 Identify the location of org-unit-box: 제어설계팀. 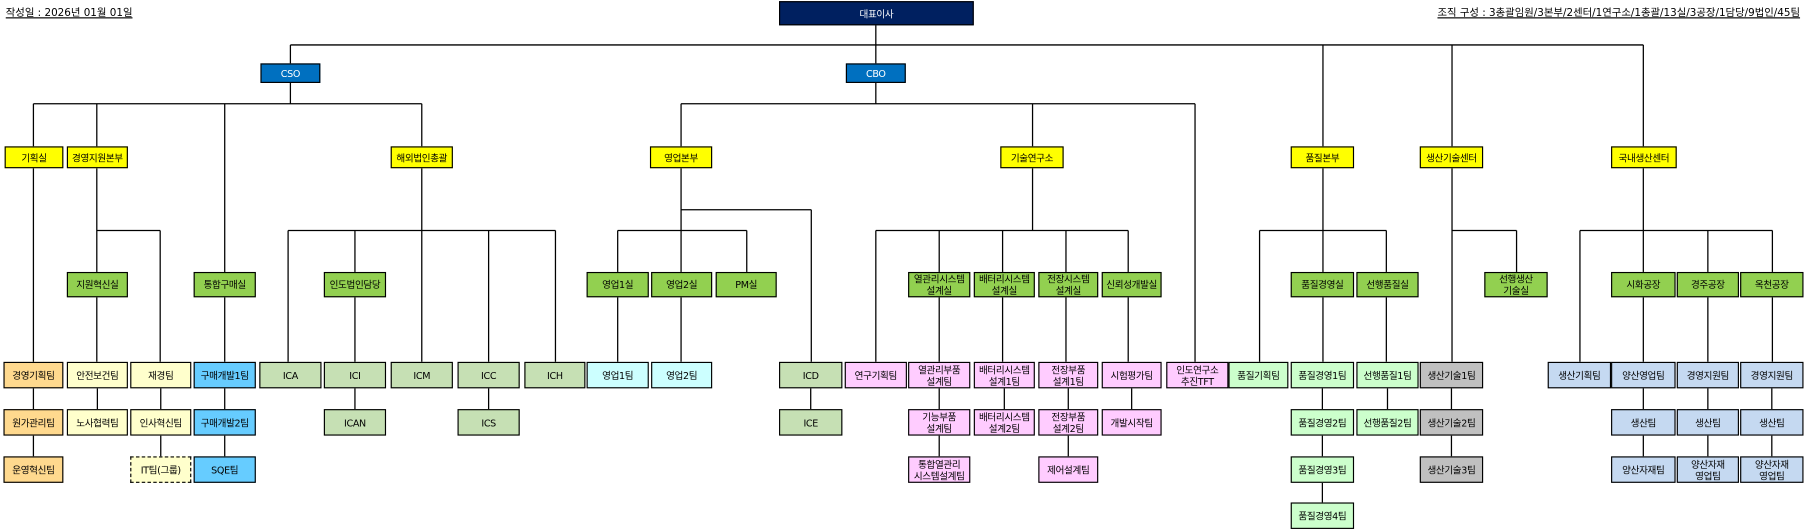
(1068, 469).